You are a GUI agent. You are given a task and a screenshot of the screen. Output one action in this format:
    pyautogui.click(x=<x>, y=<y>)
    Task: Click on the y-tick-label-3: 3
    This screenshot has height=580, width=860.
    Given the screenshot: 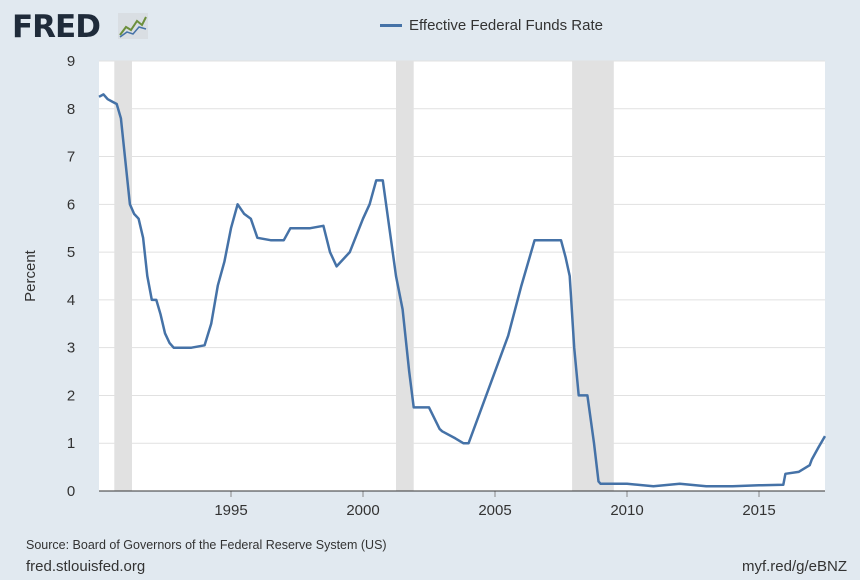 What is the action you would take?
    pyautogui.click(x=71, y=348)
    